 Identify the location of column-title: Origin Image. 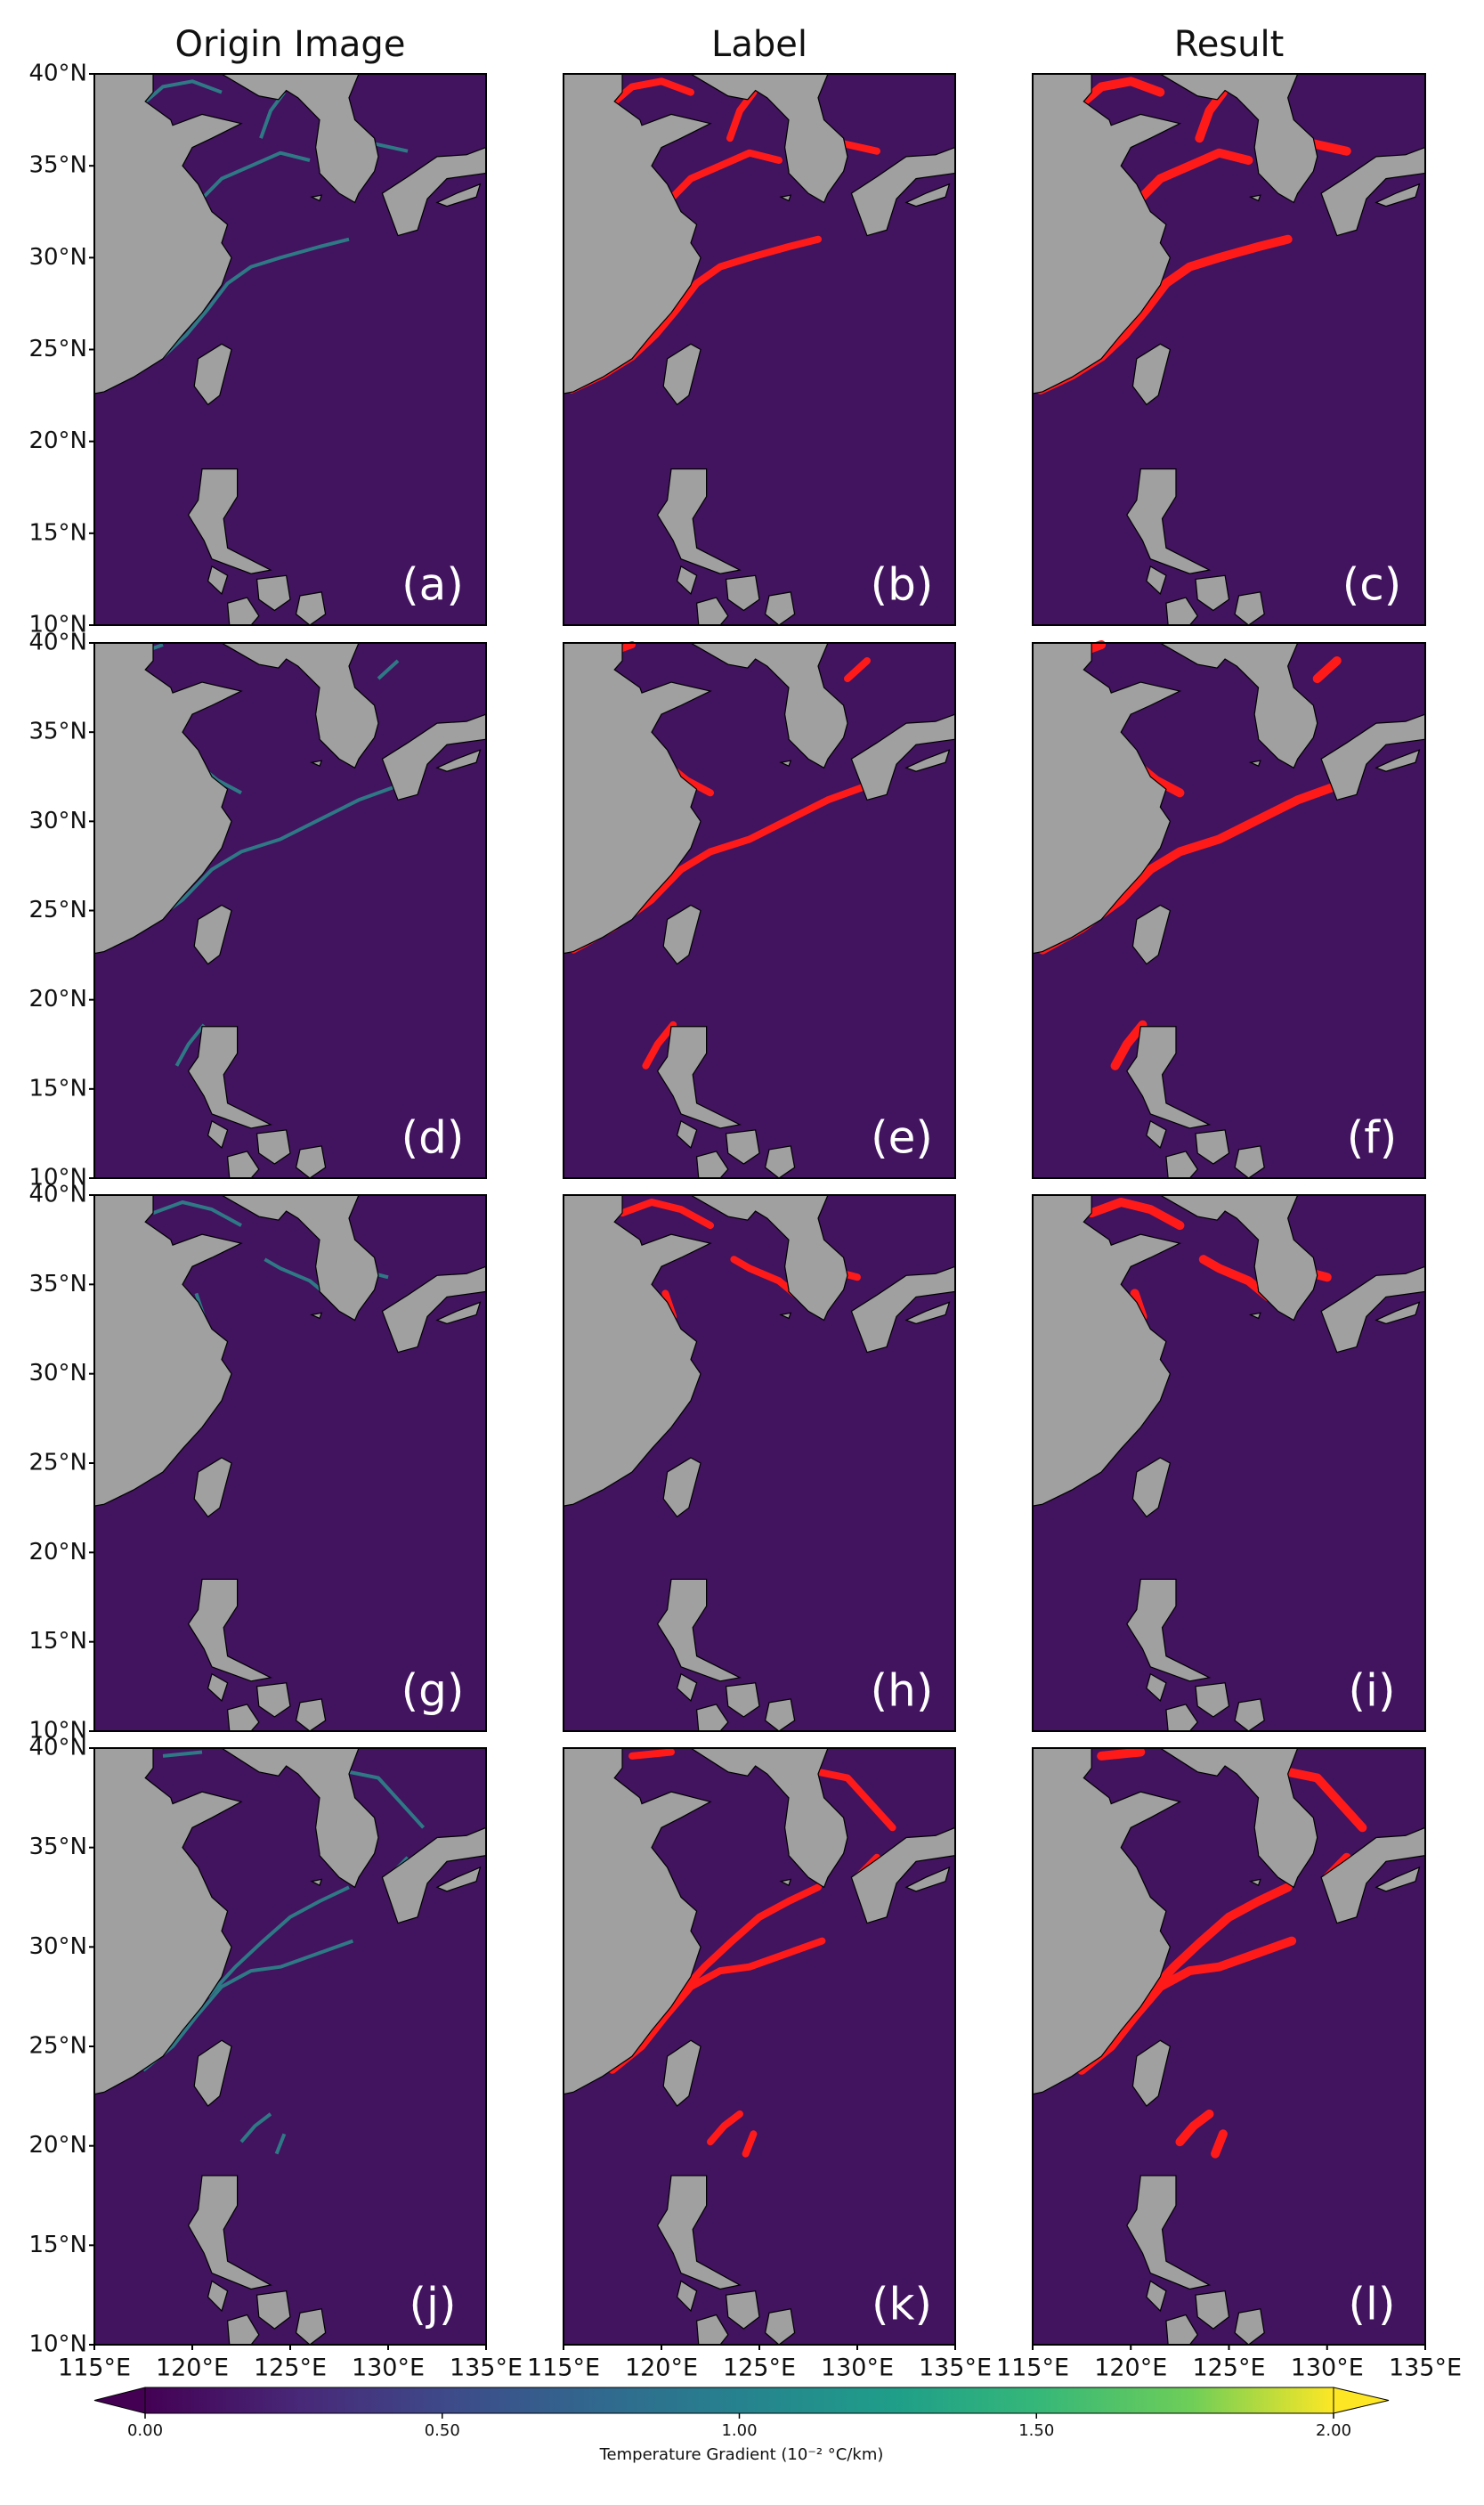
(290, 44).